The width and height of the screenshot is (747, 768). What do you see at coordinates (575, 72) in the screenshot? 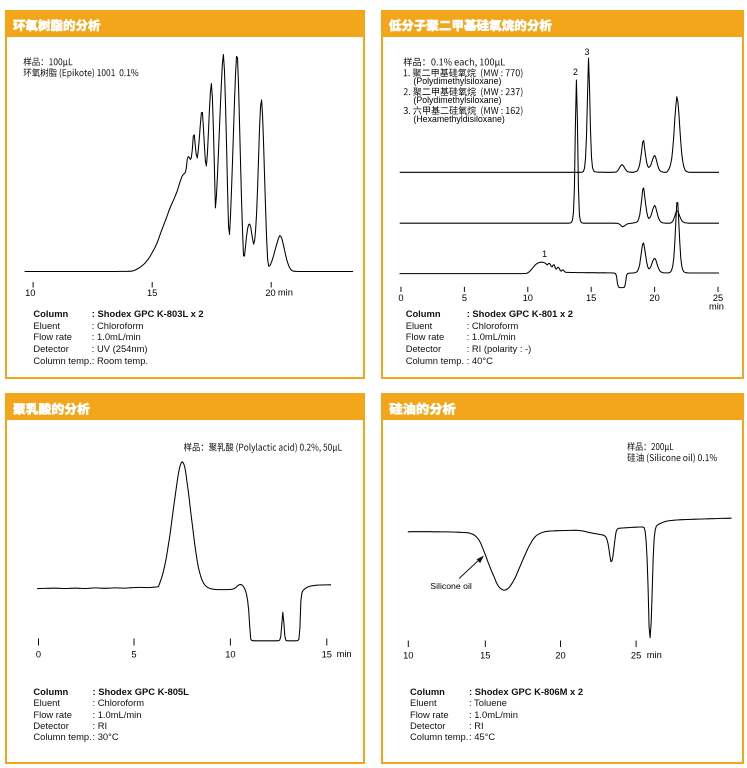
I see `svg-text: 2` at bounding box center [575, 72].